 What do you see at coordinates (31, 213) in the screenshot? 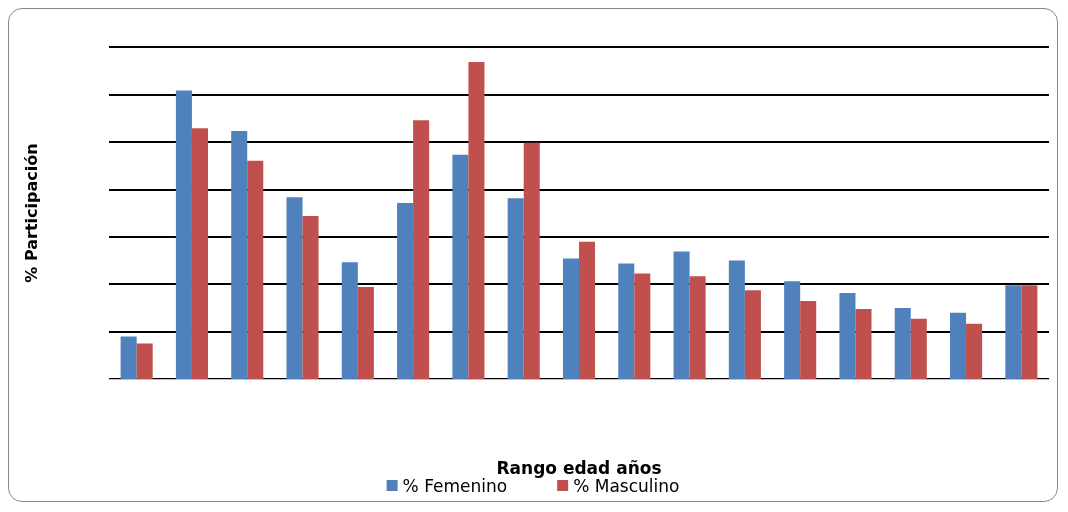
I see `y-axis-title: % Participación` at bounding box center [31, 213].